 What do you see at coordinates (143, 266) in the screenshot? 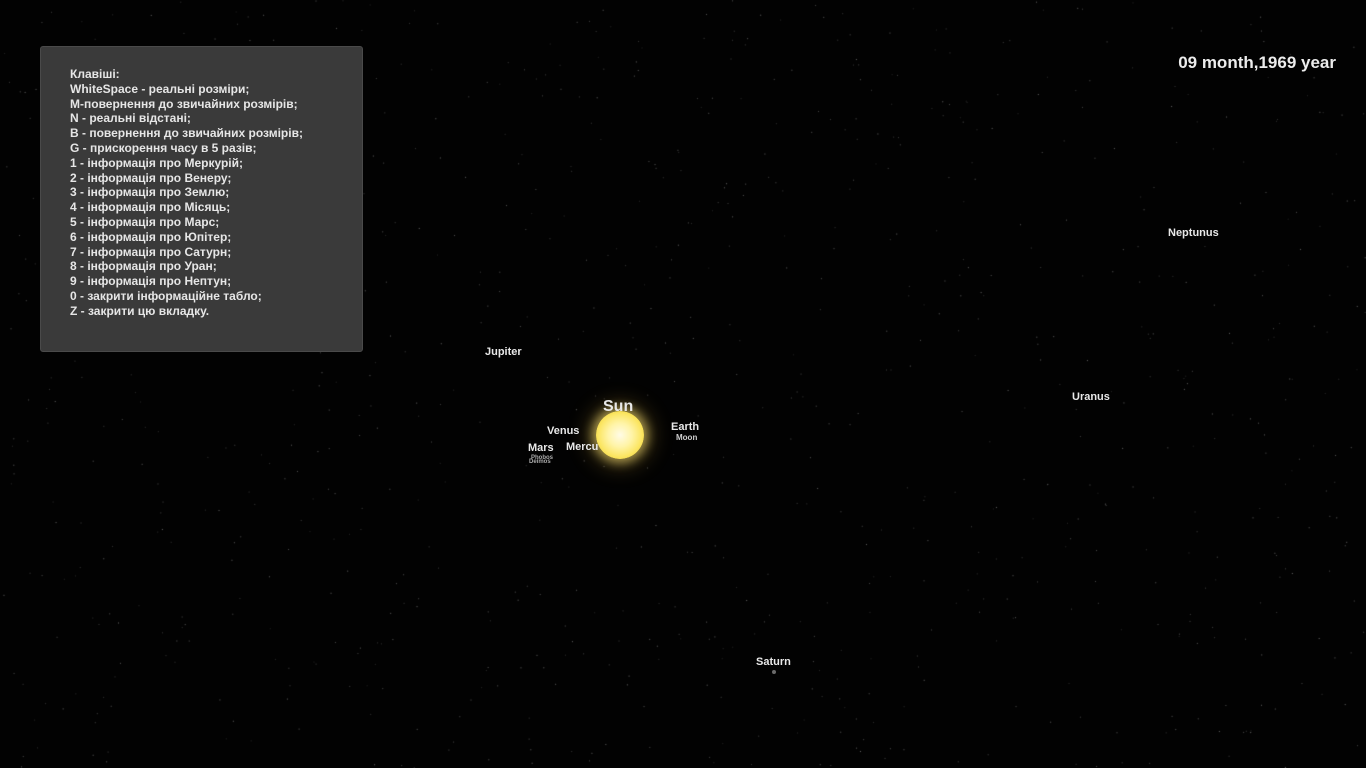
I see `help-line: 8 - інформація про Уран;` at bounding box center [143, 266].